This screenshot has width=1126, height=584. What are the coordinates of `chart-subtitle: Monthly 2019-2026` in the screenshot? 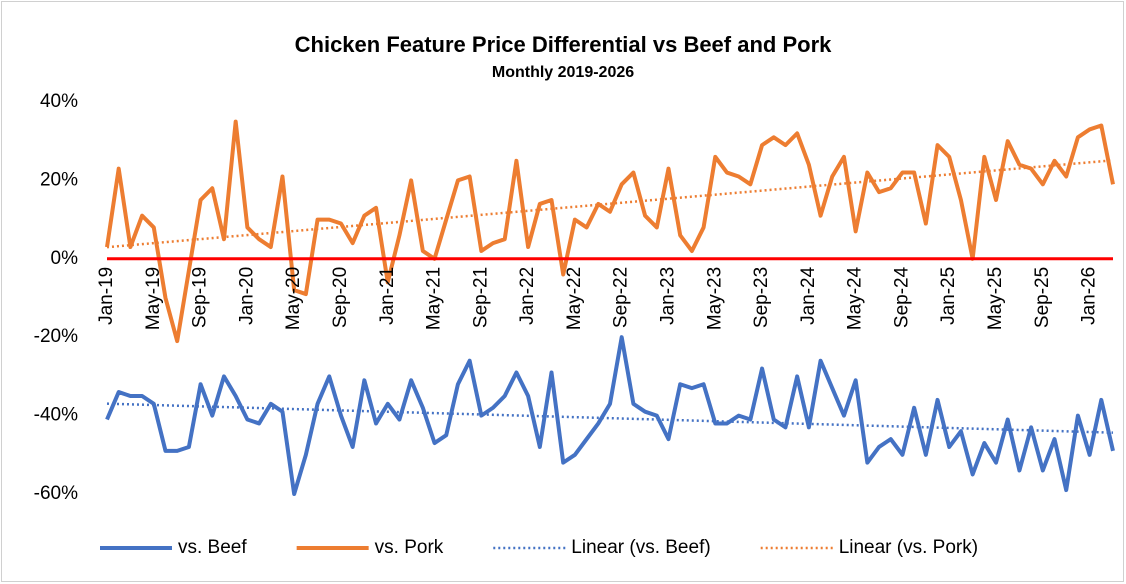 It's located at (563, 72).